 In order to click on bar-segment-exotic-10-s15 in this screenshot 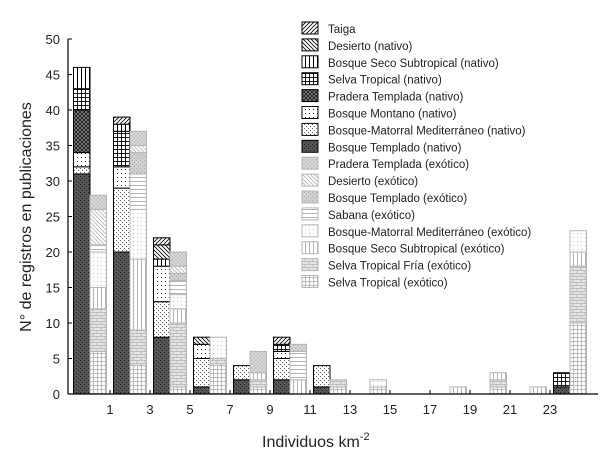, I will do `click(498, 390)`.